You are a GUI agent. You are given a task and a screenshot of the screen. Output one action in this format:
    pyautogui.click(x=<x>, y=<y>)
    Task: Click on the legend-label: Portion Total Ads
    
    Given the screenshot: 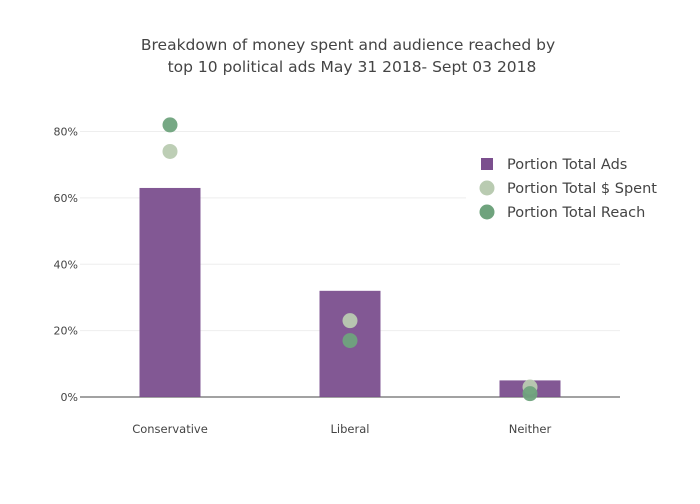 What is the action you would take?
    pyautogui.click(x=567, y=165)
    